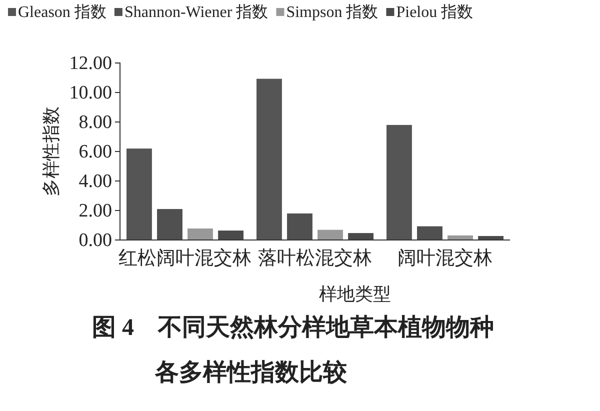 The width and height of the screenshot is (600, 411). Describe the element at coordinates (51, 151) in the screenshot. I see `y-axis-title: 多样性指数` at that location.